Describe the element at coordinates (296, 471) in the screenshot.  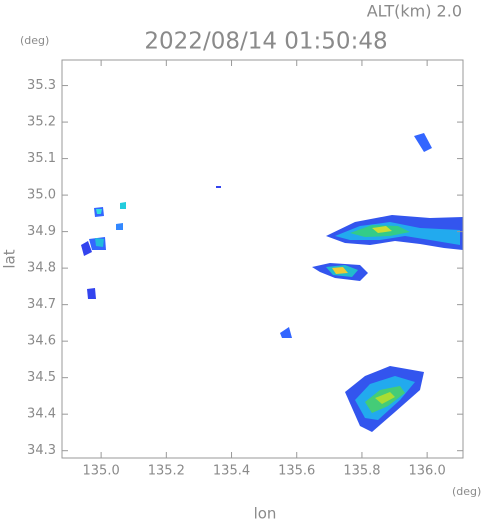
I see `x-tick-label: 135.6` at that location.